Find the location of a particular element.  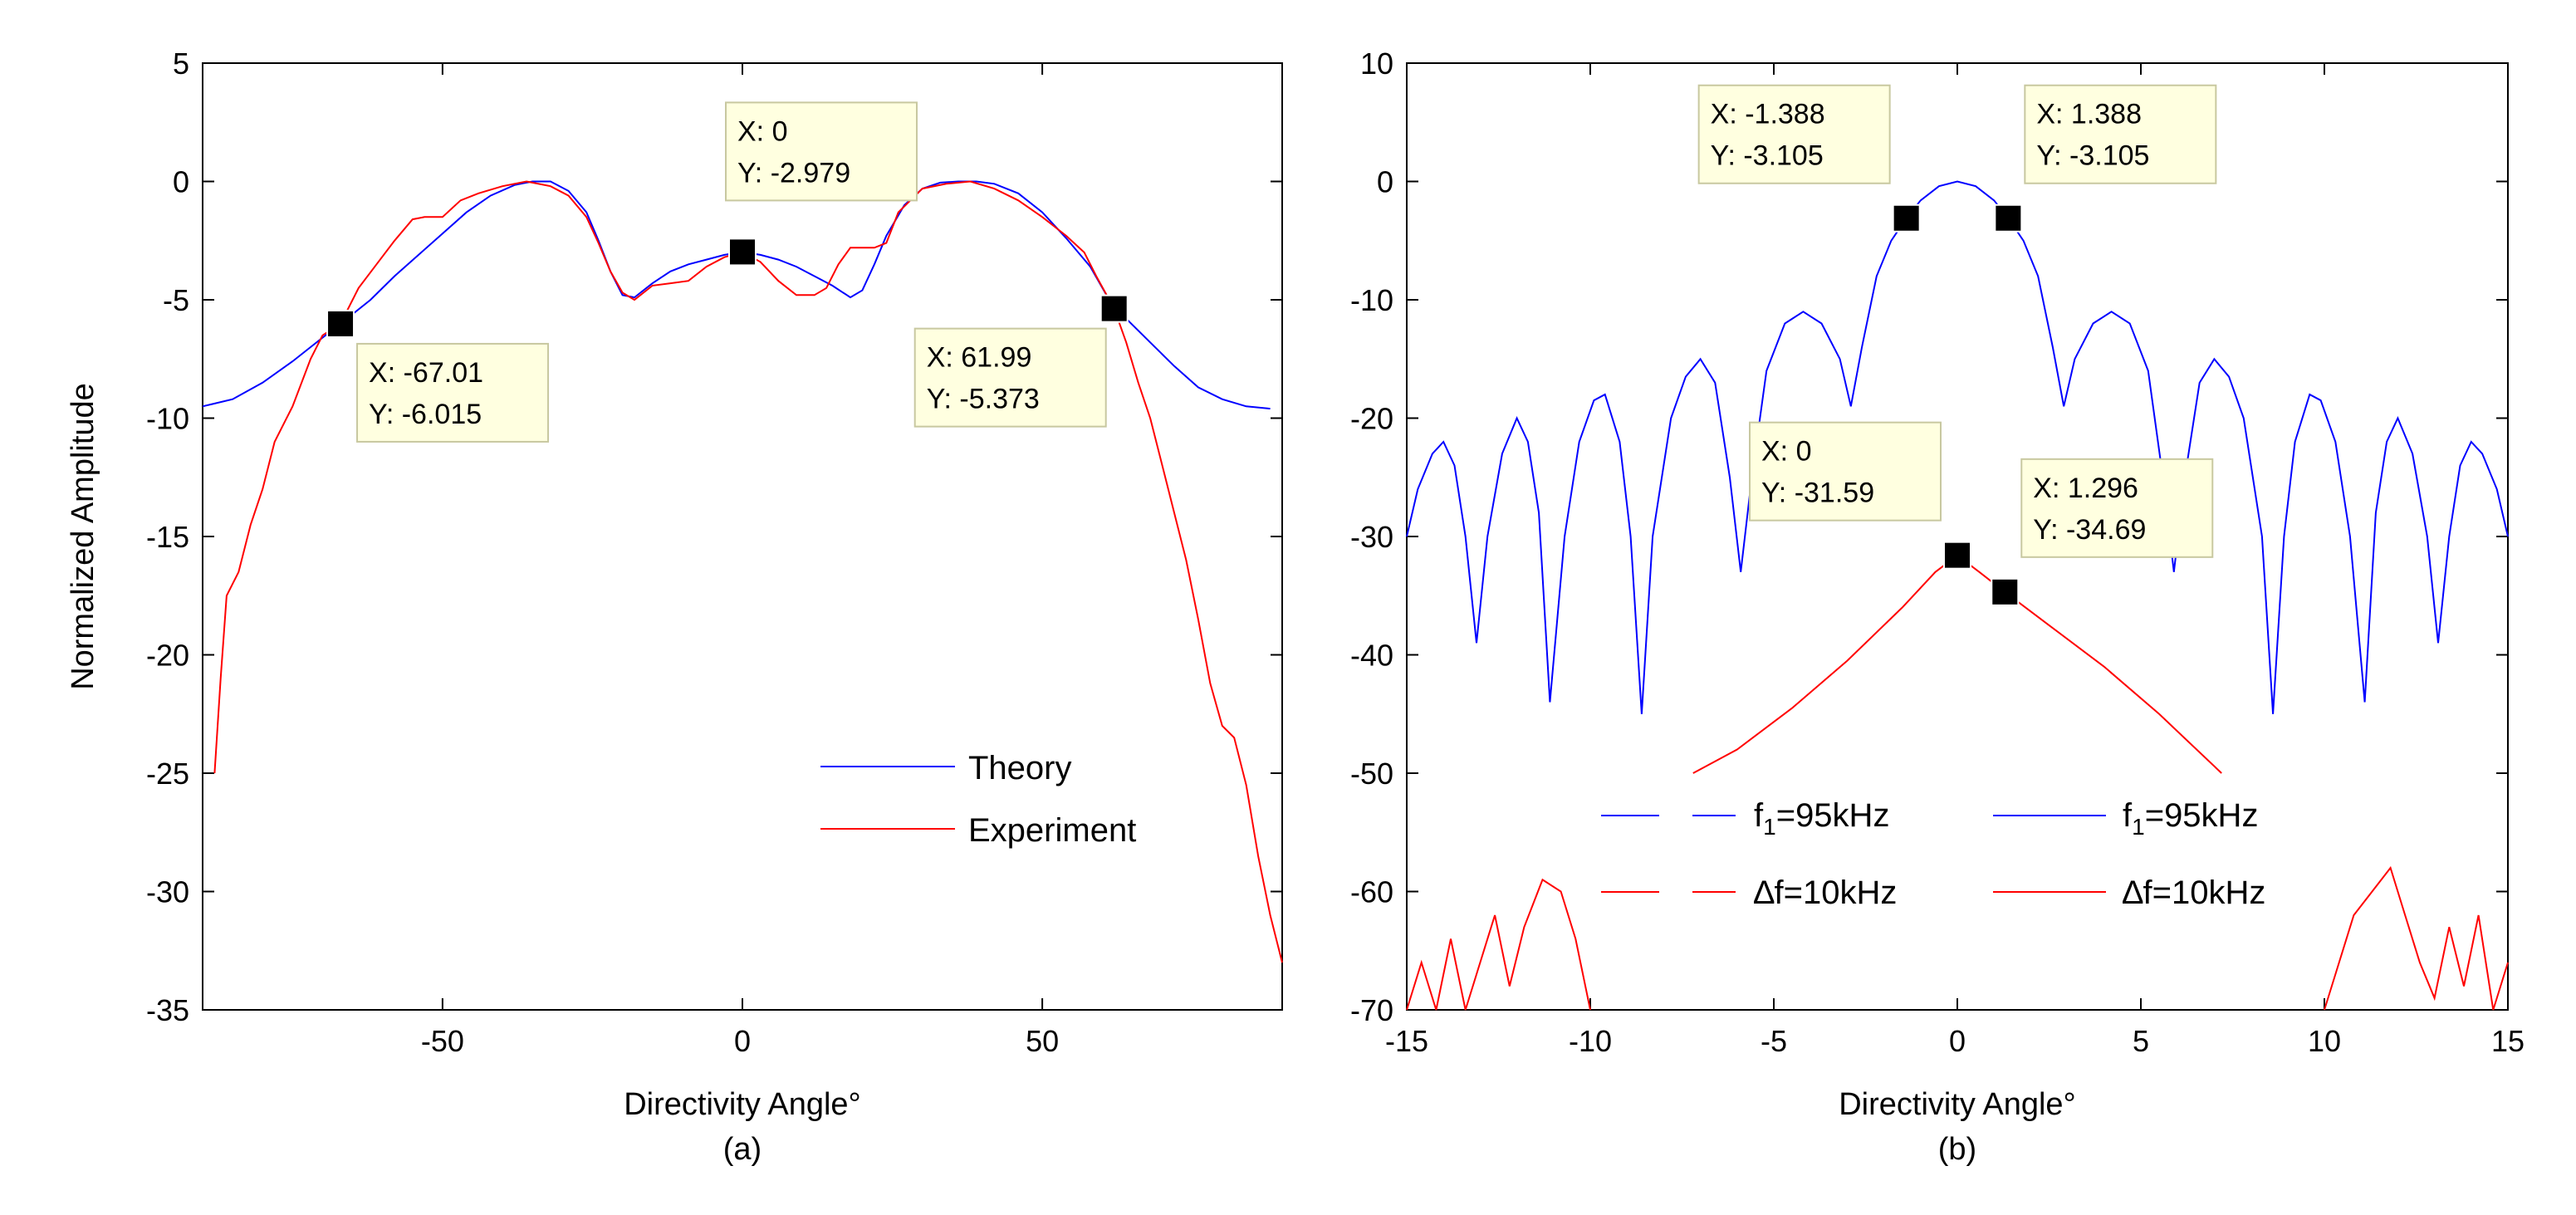

datatip-x: X: -1.388 is located at coordinates (1768, 114).